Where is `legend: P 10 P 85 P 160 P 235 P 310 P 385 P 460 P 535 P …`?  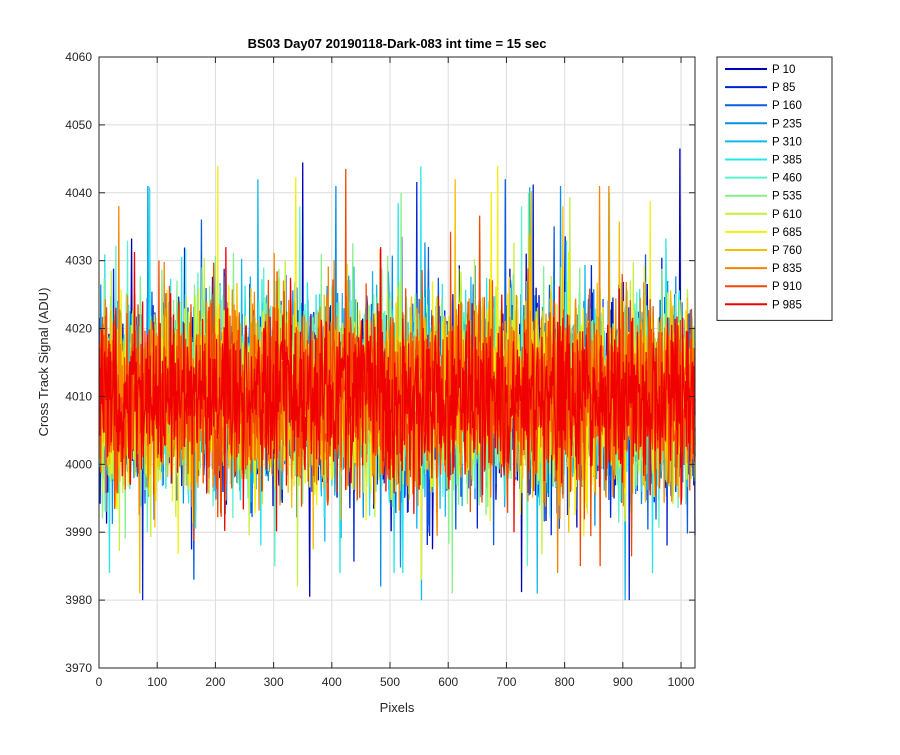
legend: P 10 P 85 P 160 P 235 P 310 P 385 P 460 P 535 P … is located at coordinates (774, 188).